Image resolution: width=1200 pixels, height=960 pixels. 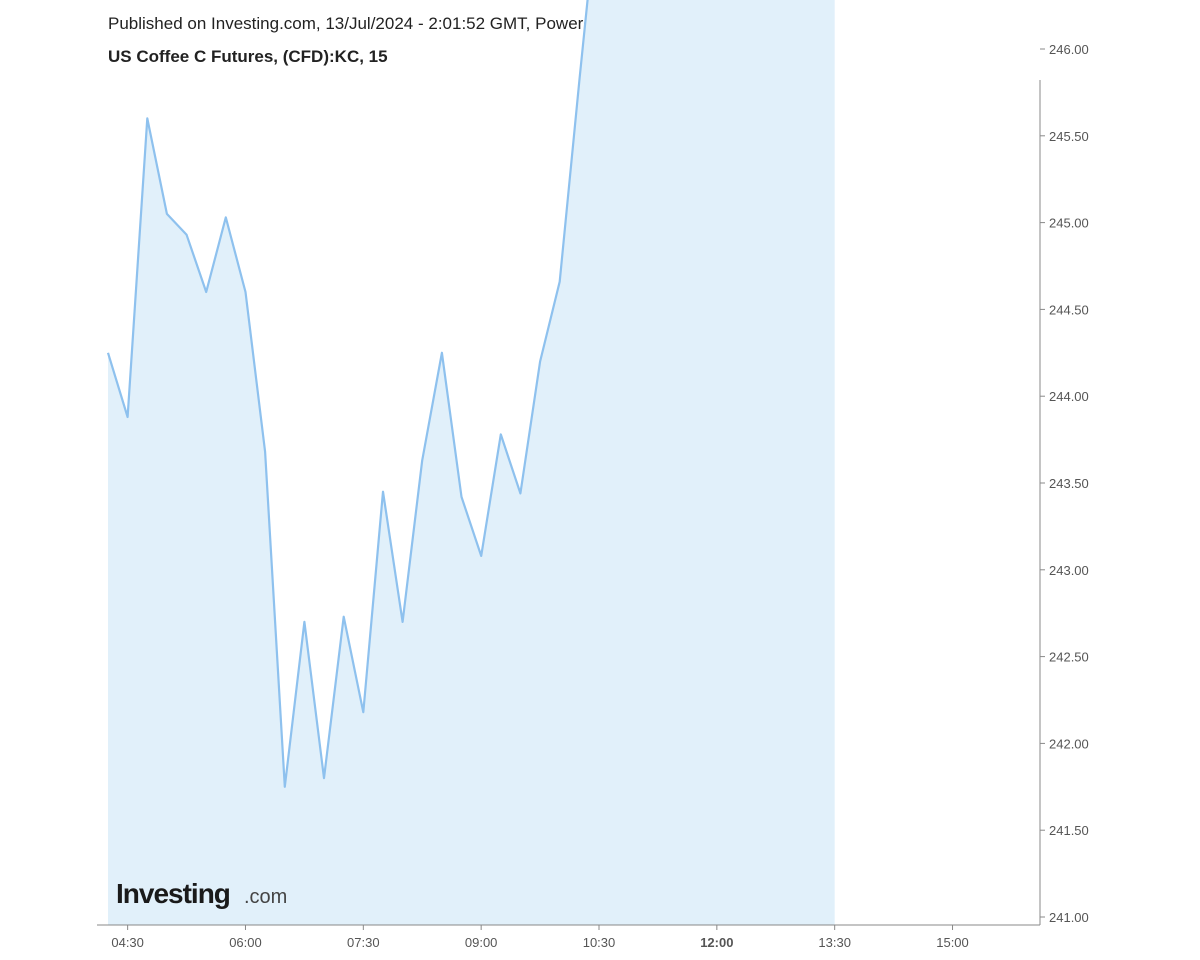 I want to click on y-tick-label: 241.00, so click(x=1069, y=917).